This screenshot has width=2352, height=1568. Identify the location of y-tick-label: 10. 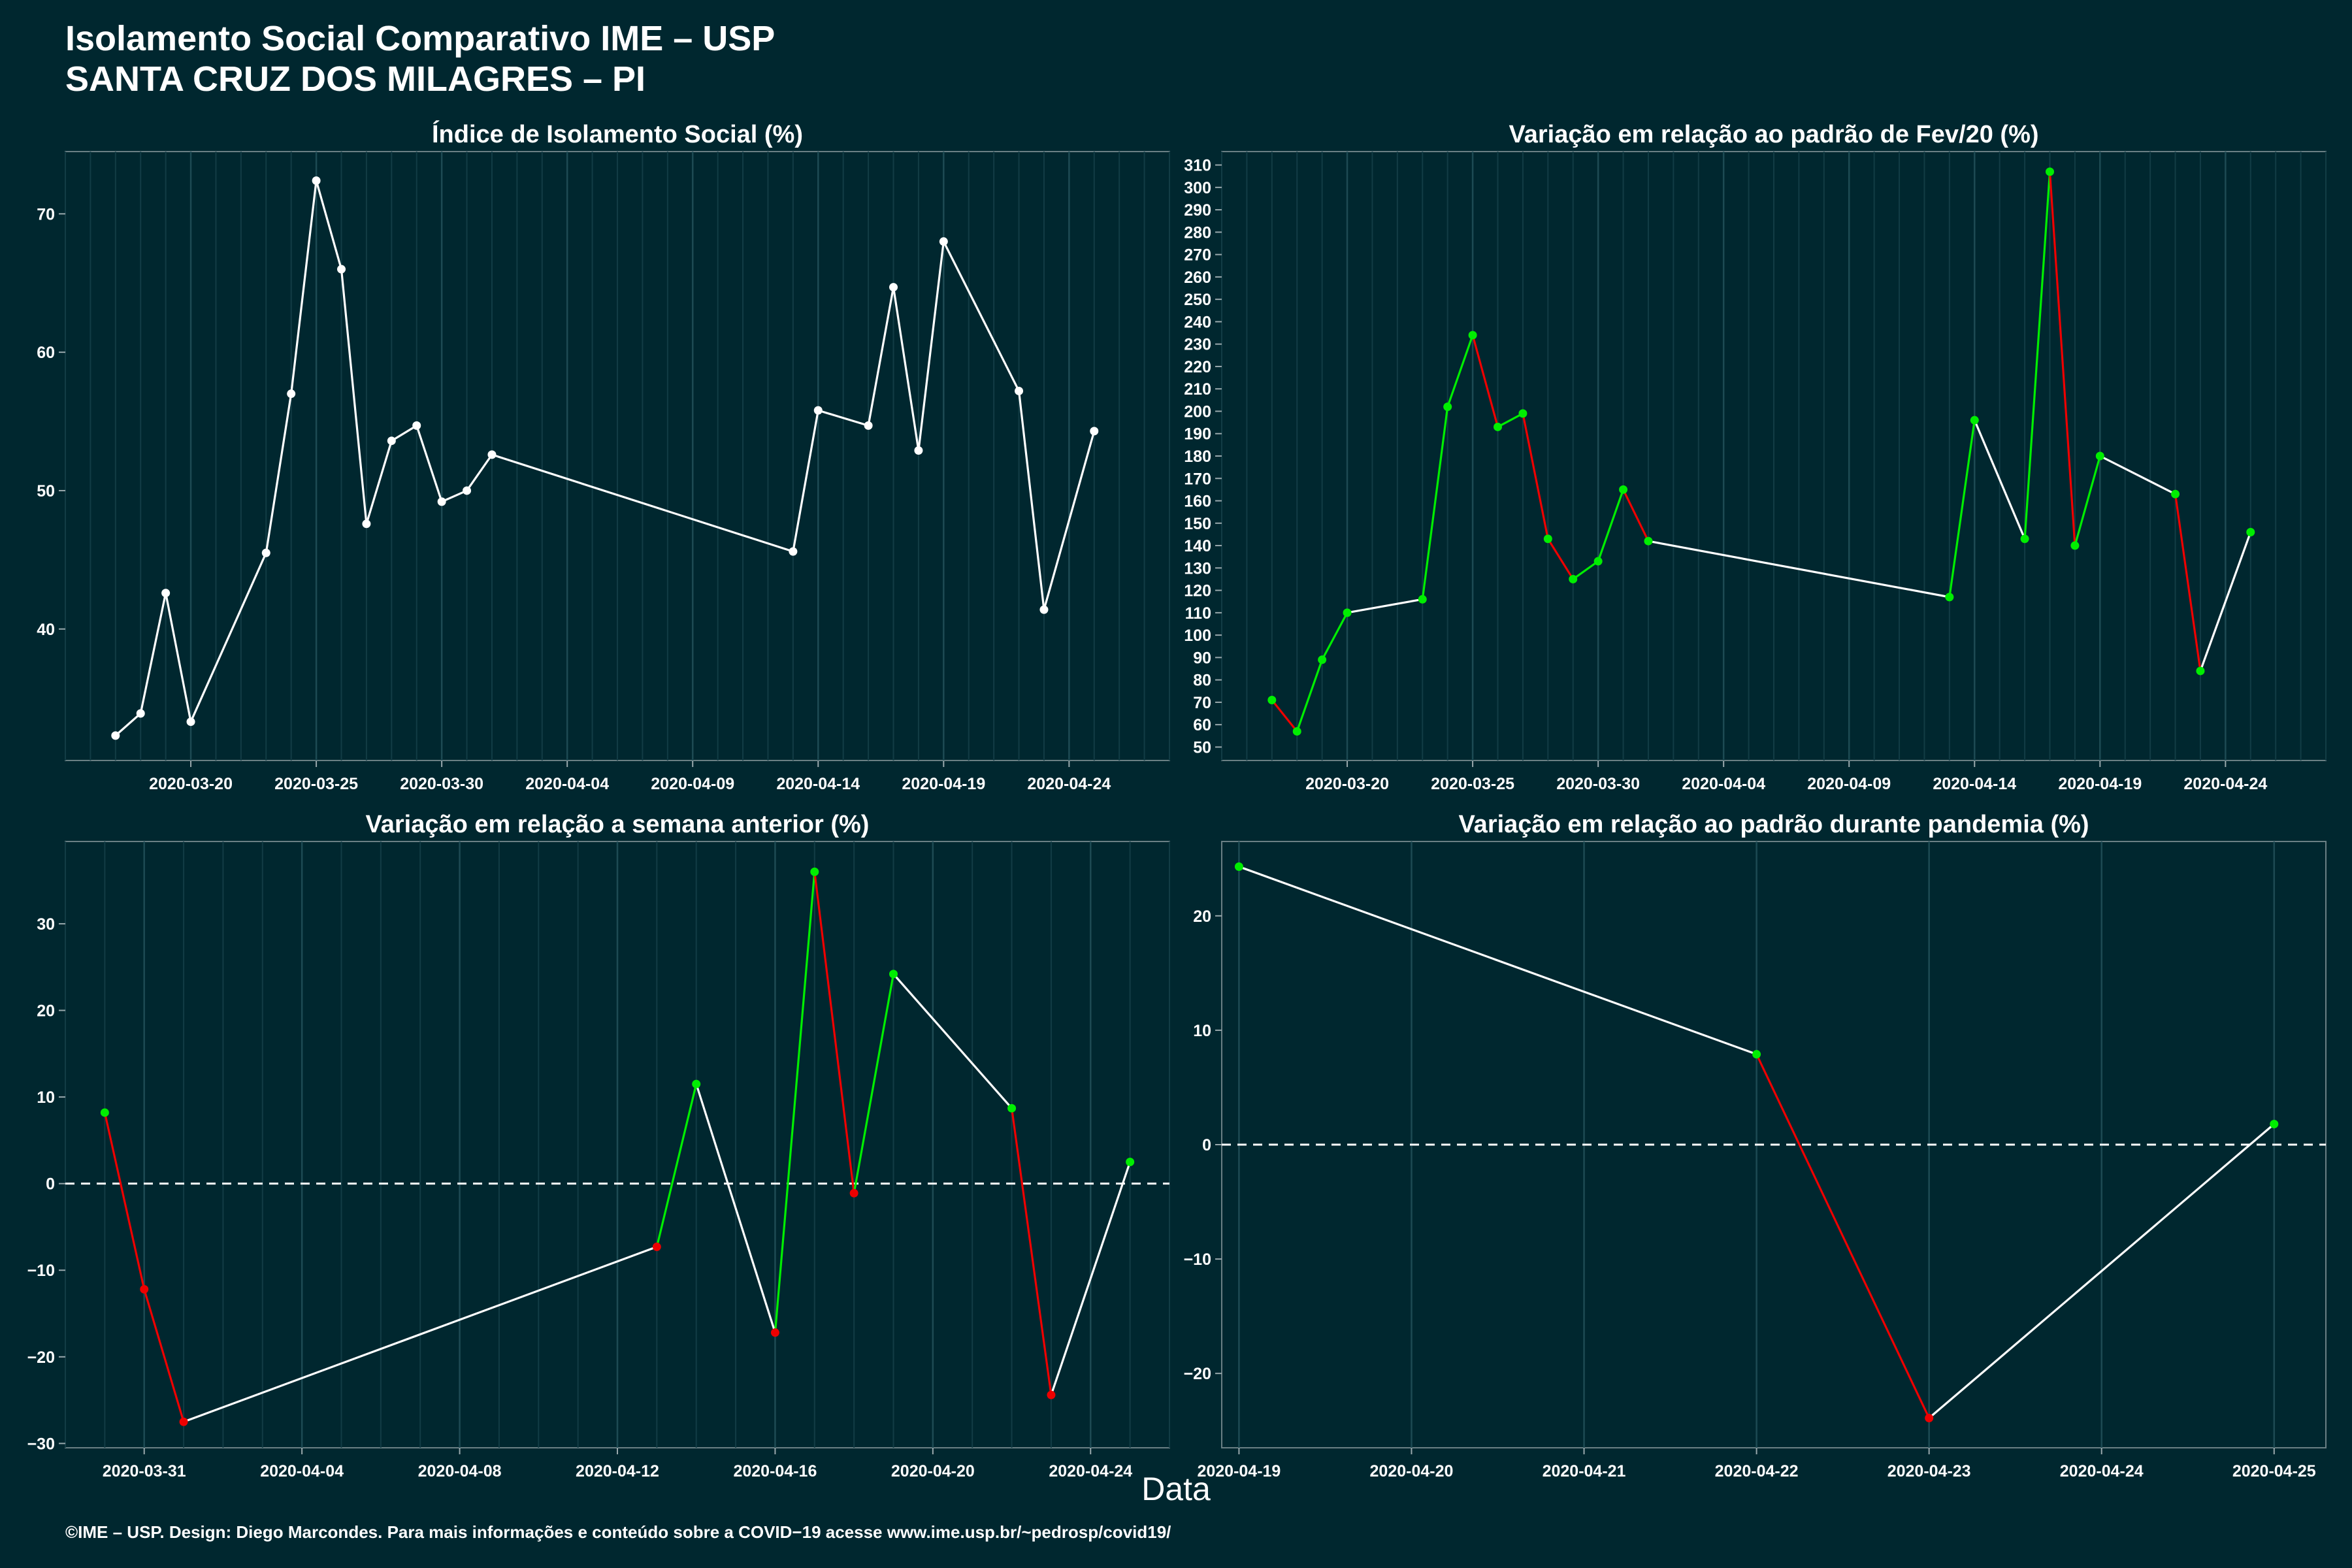
(46, 1097).